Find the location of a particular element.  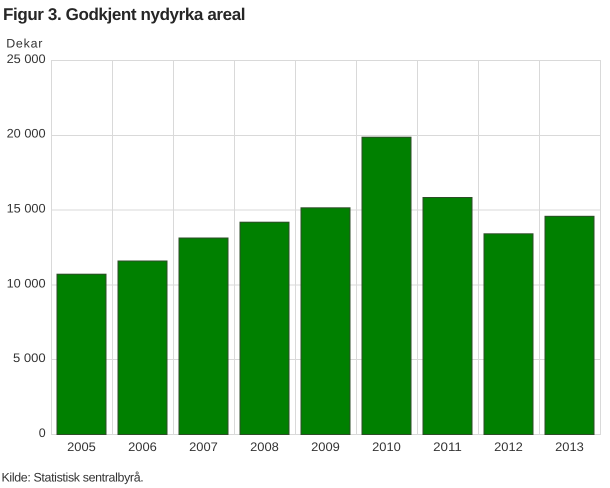

svg-text: 5 000 is located at coordinates (29, 358).